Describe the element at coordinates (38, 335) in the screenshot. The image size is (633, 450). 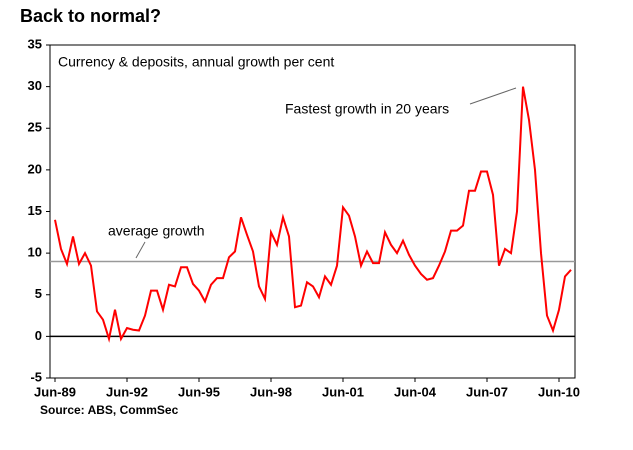
I see `y-tick-label: 0` at that location.